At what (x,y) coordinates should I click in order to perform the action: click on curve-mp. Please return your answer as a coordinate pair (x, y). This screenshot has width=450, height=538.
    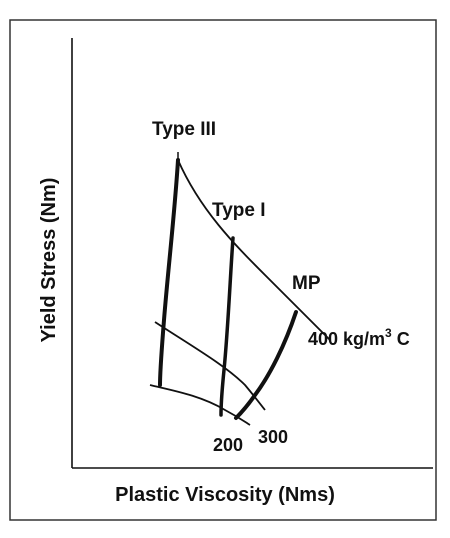
    Looking at the image, I should click on (266, 365).